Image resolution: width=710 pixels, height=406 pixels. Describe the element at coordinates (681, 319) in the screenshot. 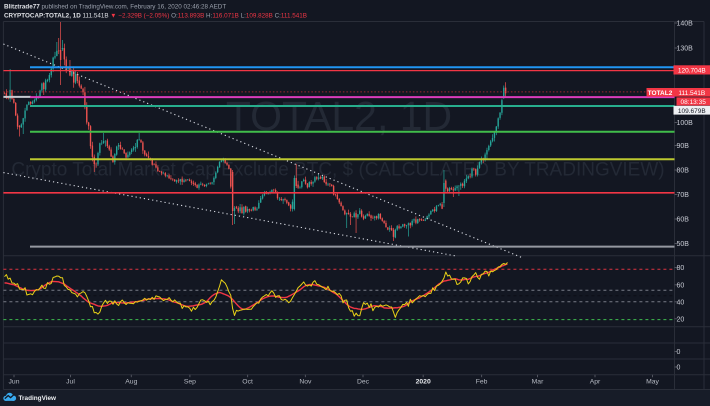

I see `svg-text: 20` at that location.